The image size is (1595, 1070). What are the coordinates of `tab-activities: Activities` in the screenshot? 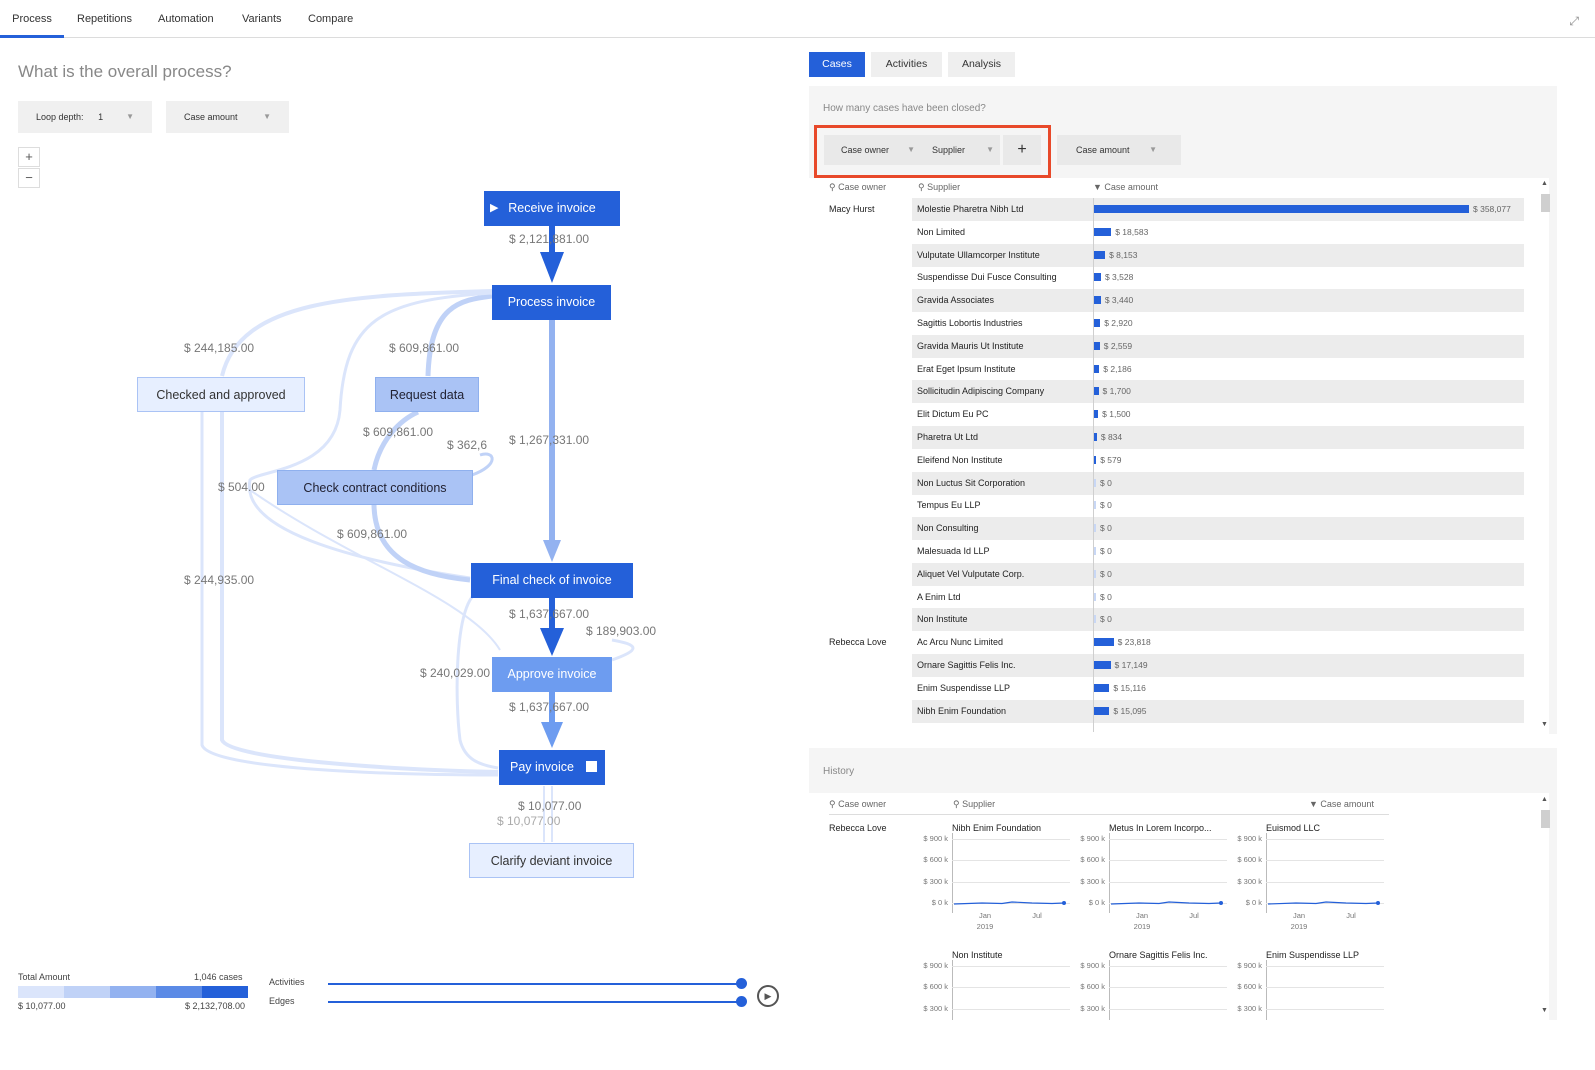 It's located at (906, 64).